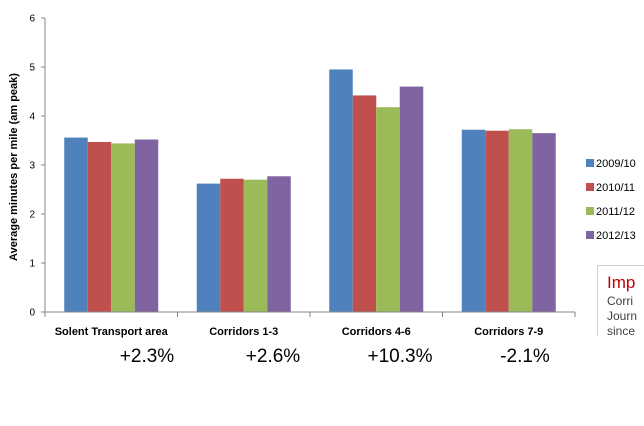 The width and height of the screenshot is (644, 426). What do you see at coordinates (112, 332) in the screenshot?
I see `x-category-label: Solent Transport area` at bounding box center [112, 332].